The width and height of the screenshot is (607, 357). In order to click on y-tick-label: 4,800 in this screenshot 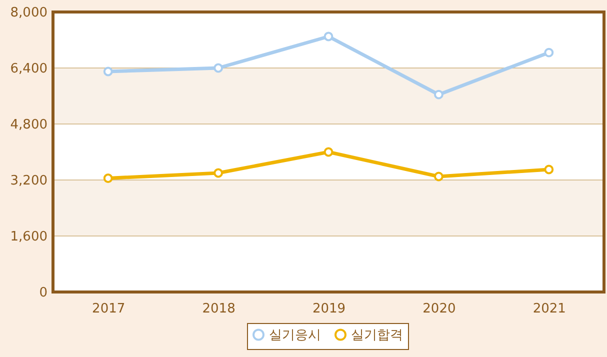, I will do `click(29, 125)`.